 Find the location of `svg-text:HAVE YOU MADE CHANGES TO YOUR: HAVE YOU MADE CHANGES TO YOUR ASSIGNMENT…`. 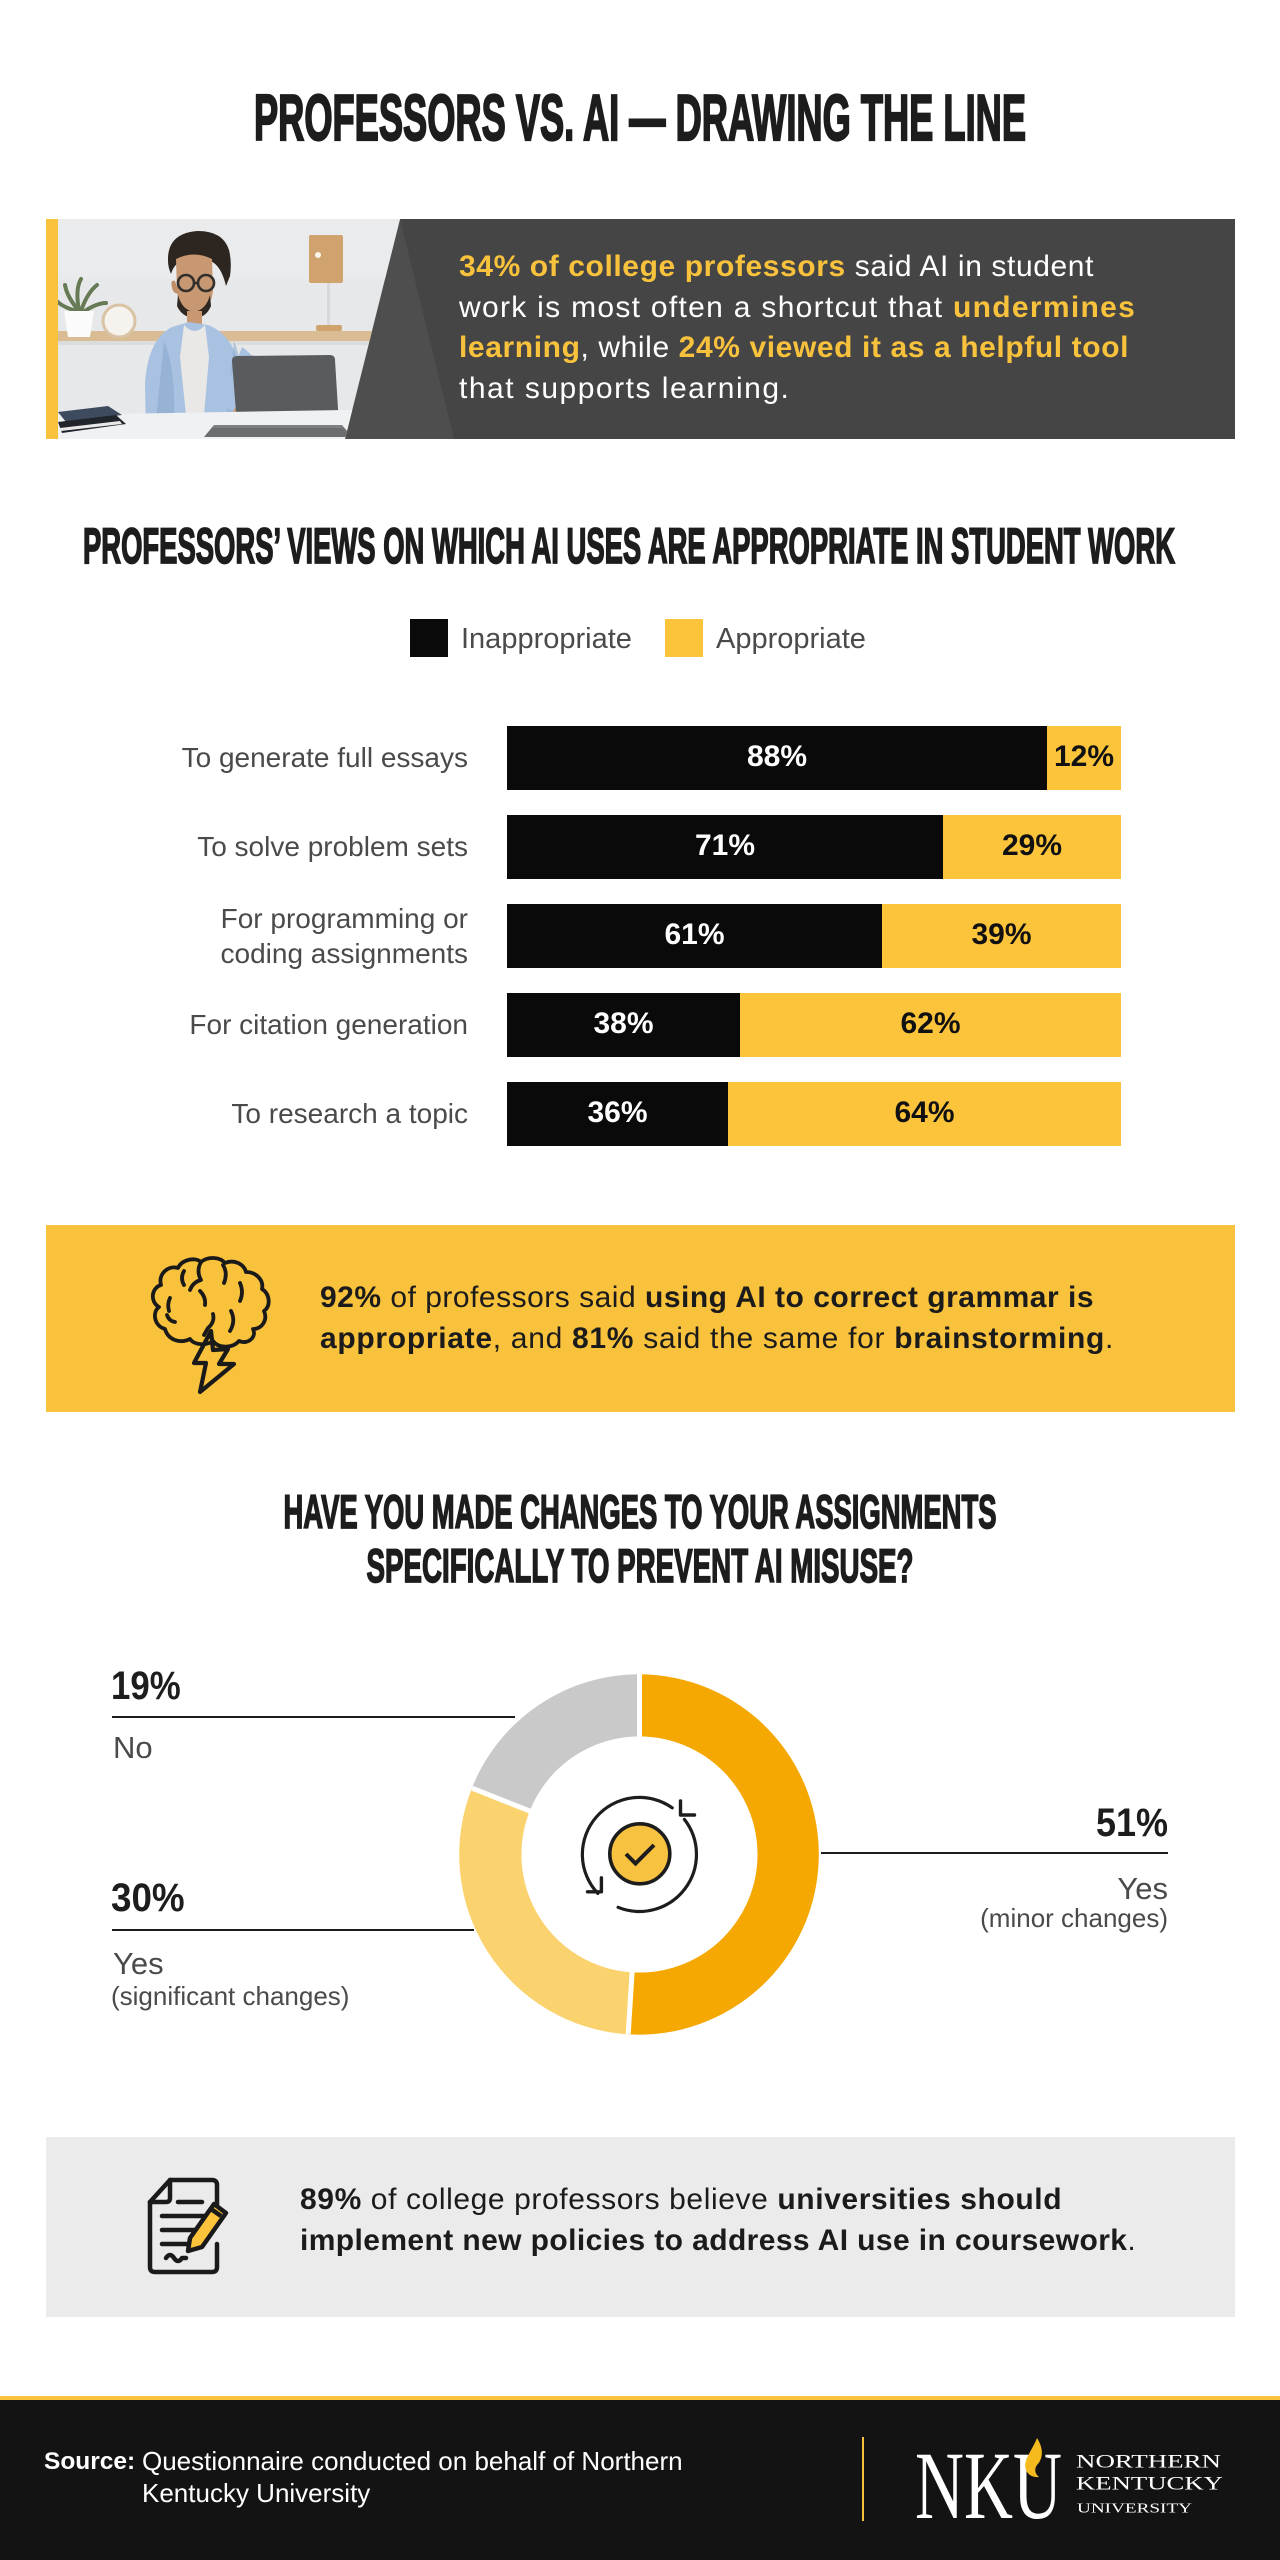

svg-text:HAVE YOU MADE CHANGES TO YOUR: HAVE YOU MADE CHANGES TO YOUR ASSIGNMENT… is located at coordinates (640, 1511).